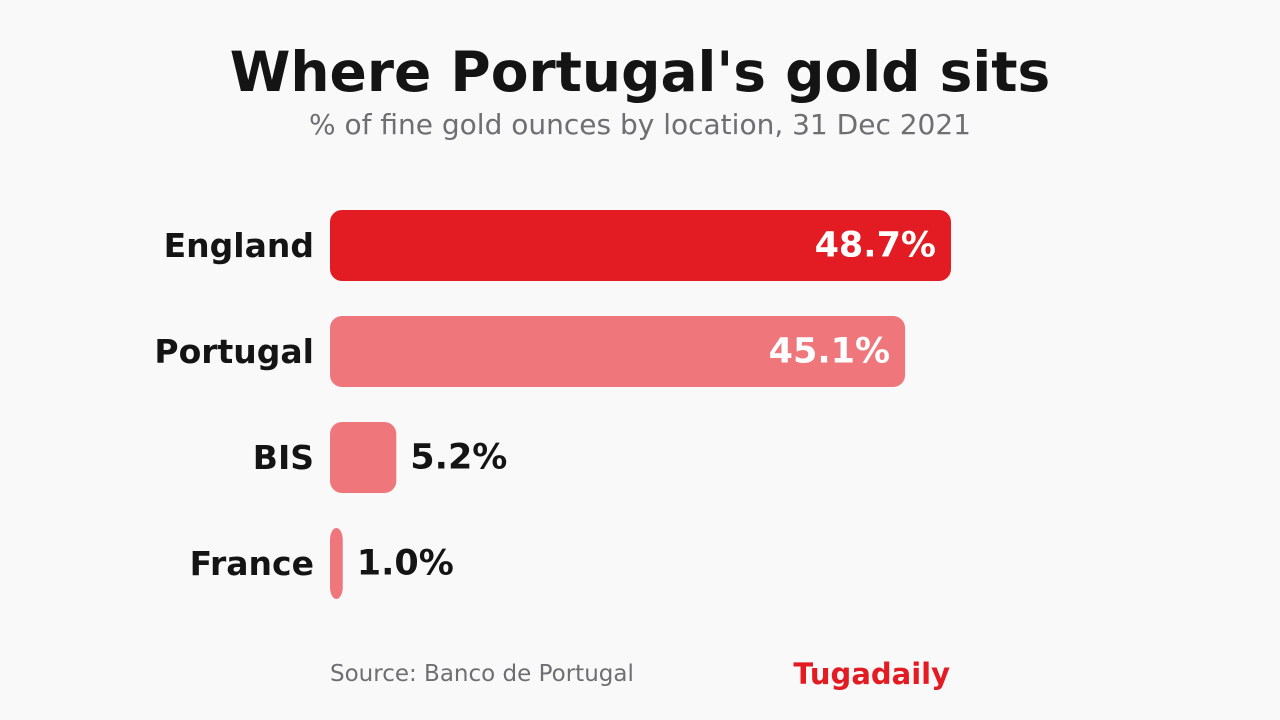 This screenshot has width=1280, height=720. Describe the element at coordinates (336, 563) in the screenshot. I see `bar-france` at that location.